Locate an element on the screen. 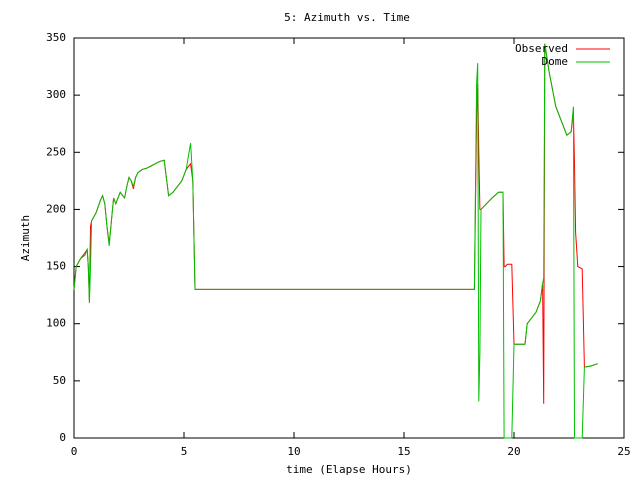 Image resolution: width=640 pixels, height=480 pixels. x-tick-label: 10 is located at coordinates (293, 451).